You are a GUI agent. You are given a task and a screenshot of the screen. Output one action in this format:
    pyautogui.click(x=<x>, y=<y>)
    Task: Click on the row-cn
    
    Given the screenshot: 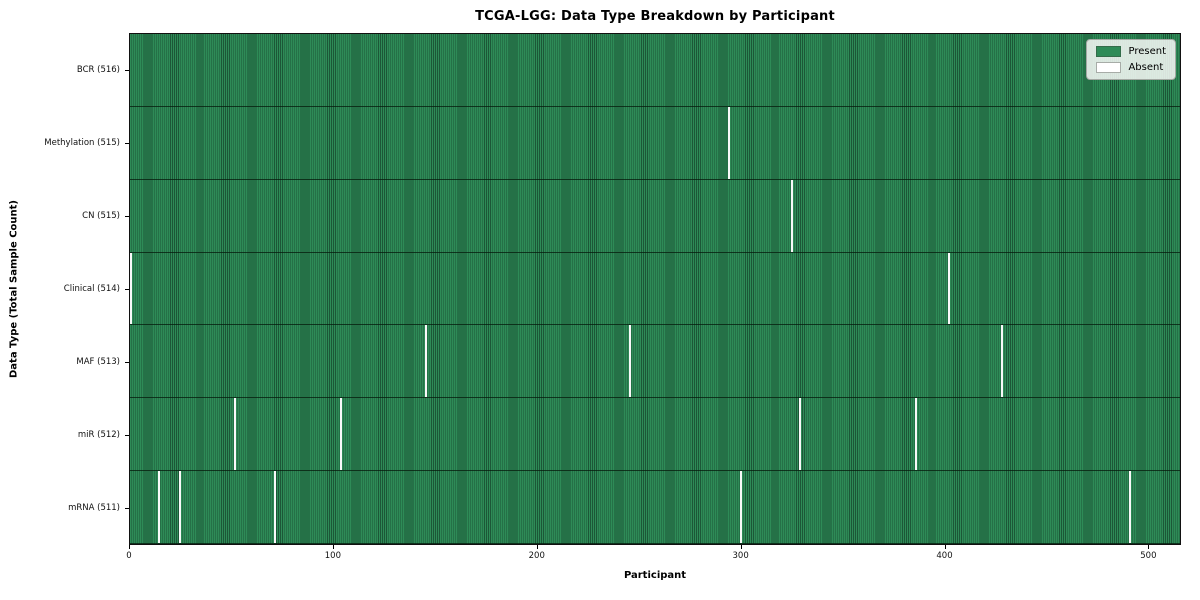 What is the action you would take?
    pyautogui.click(x=655, y=216)
    